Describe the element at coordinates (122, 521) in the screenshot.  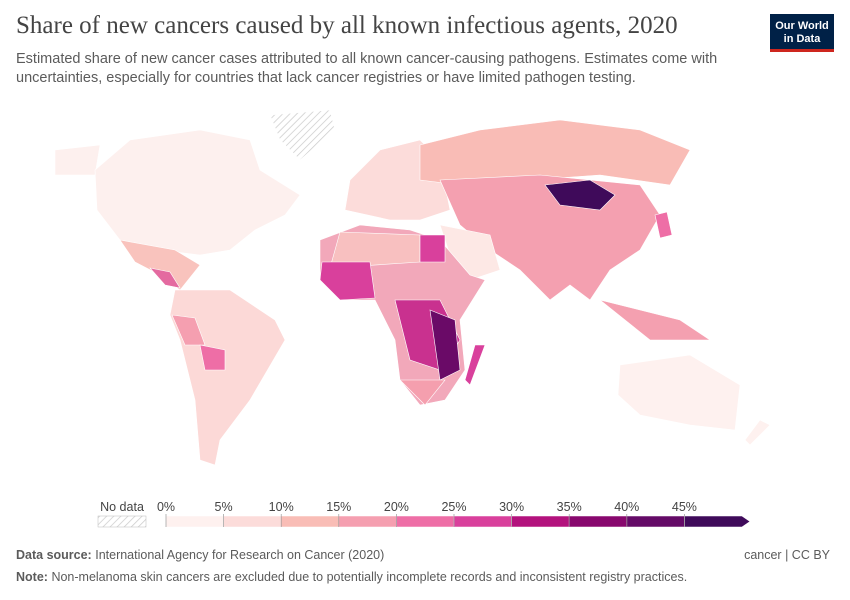
I see `no-data-swatch` at that location.